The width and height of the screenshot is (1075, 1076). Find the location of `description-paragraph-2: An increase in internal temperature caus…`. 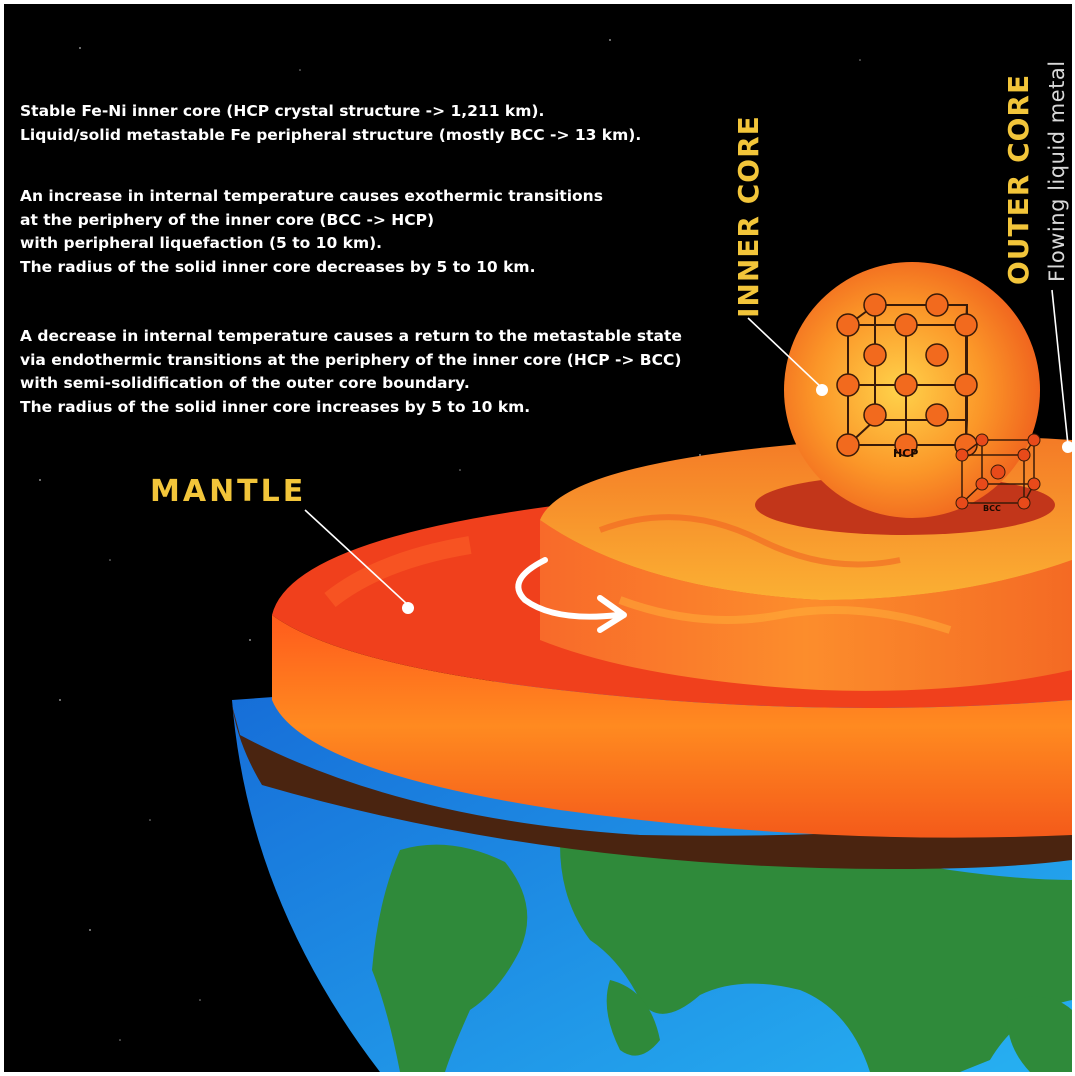

description-paragraph-2: An increase in internal temperature caus… is located at coordinates (311, 232).